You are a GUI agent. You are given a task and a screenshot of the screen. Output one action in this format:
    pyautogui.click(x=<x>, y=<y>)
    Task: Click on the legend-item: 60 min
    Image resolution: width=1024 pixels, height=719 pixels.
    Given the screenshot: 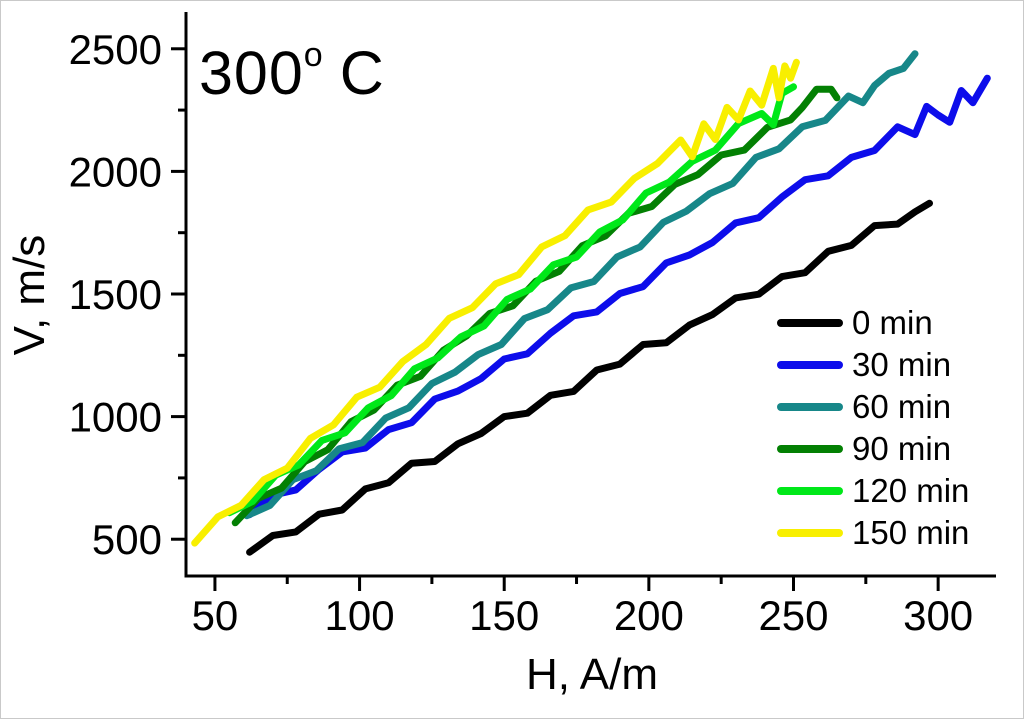 What is the action you would take?
    pyautogui.click(x=873, y=407)
    